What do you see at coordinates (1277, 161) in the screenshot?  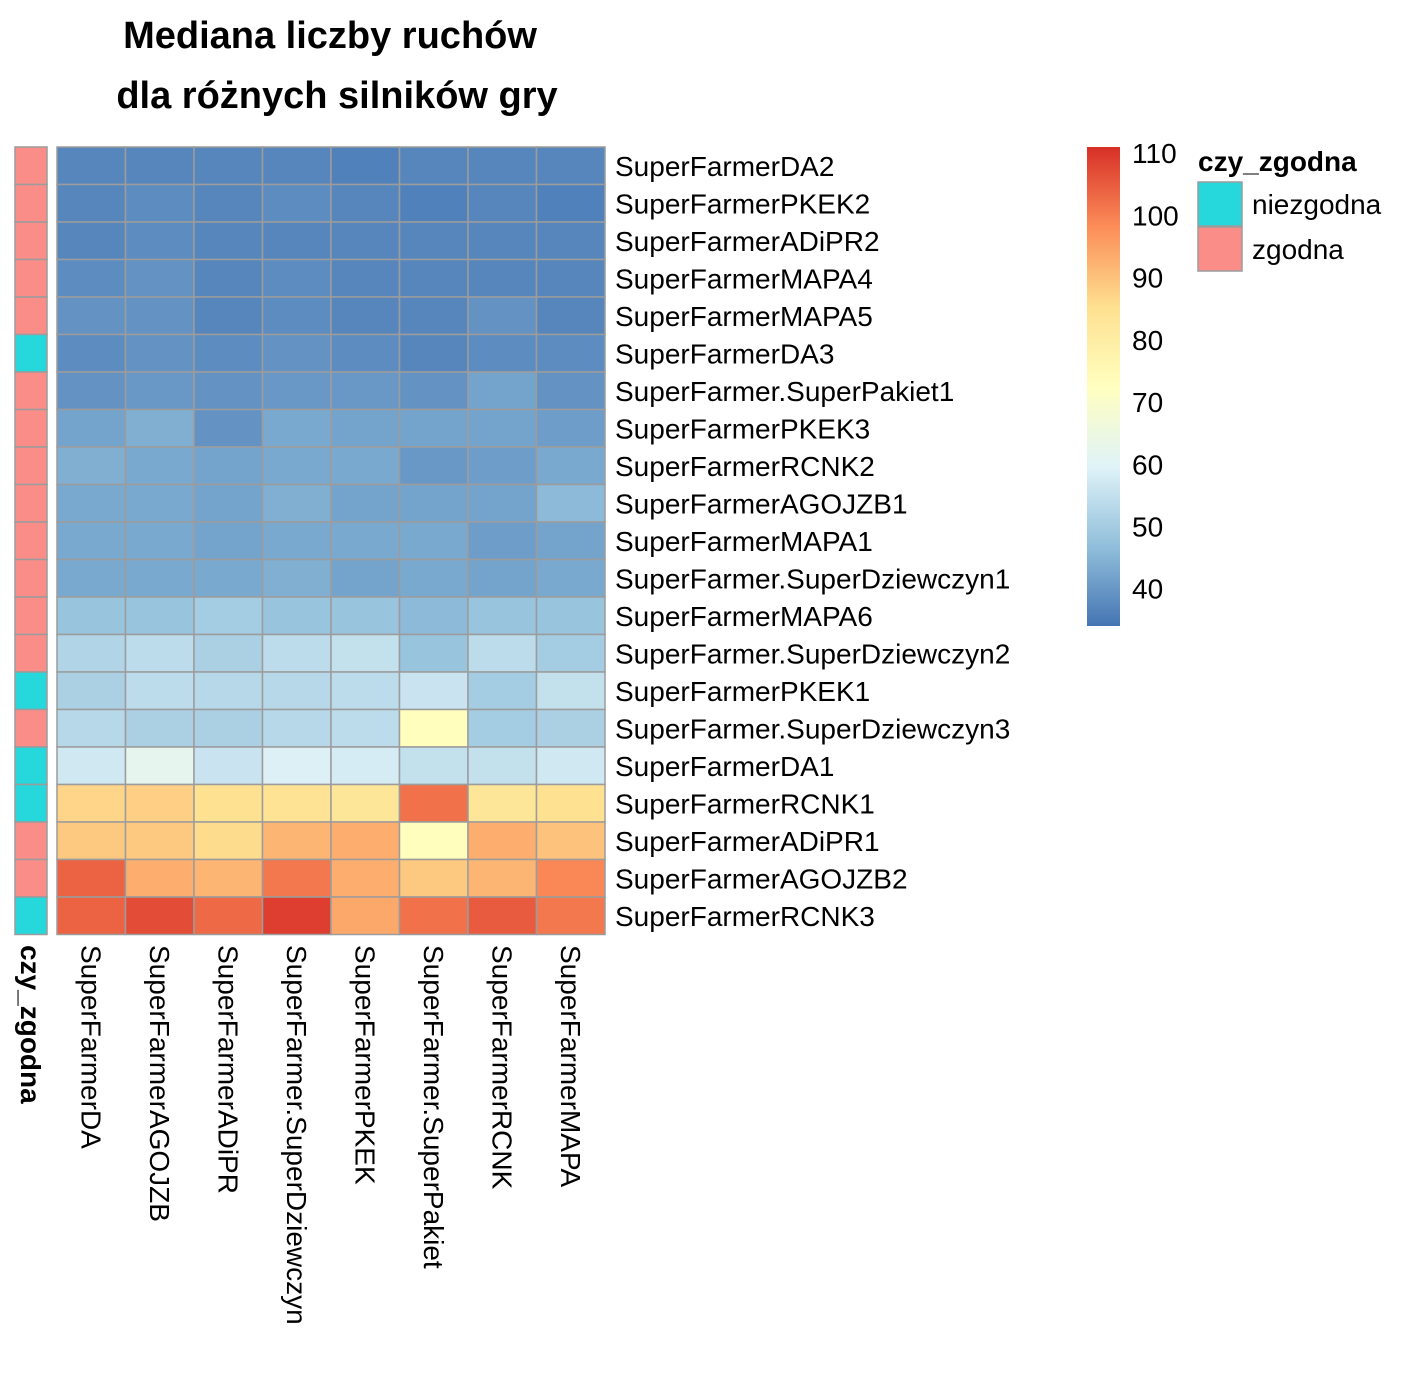 I see `annotation-legend-title: czy_zgodna` at bounding box center [1277, 161].